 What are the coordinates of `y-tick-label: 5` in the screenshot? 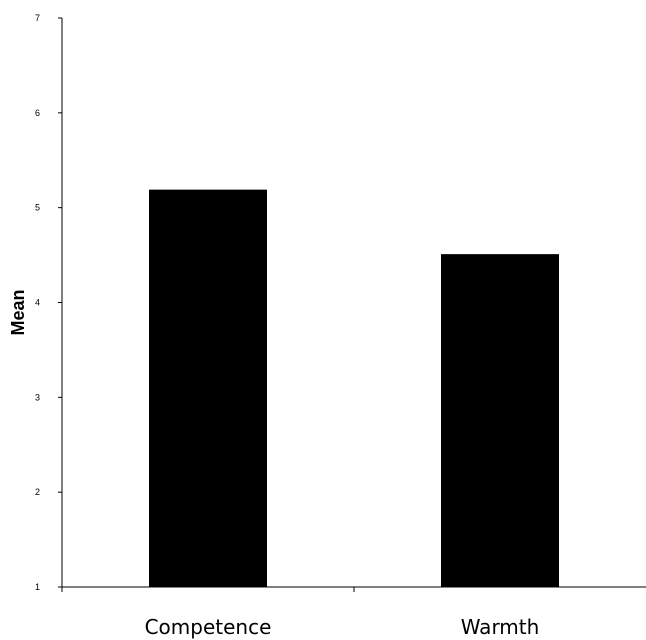 It's located at (37, 208).